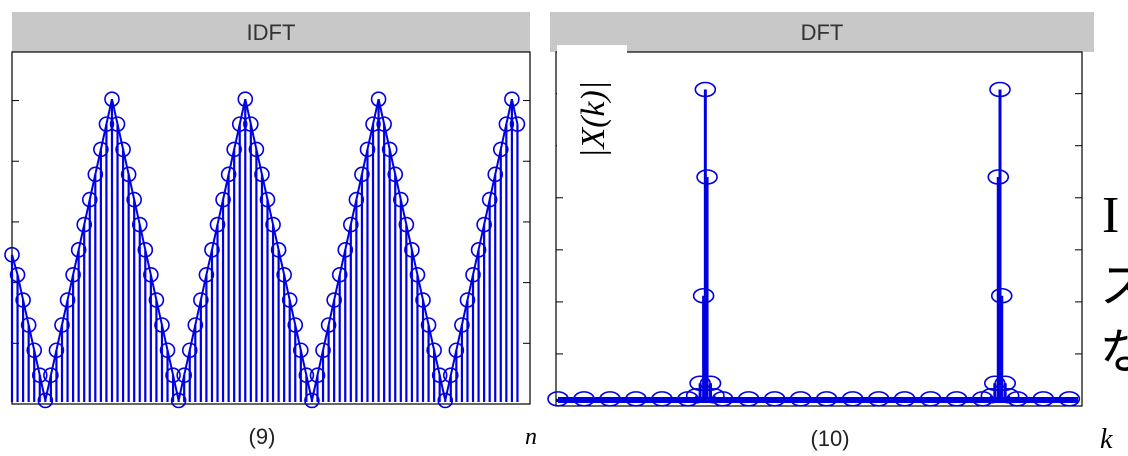  I want to click on dft-y-axis-label: |X(k)|, so click(593, 119).